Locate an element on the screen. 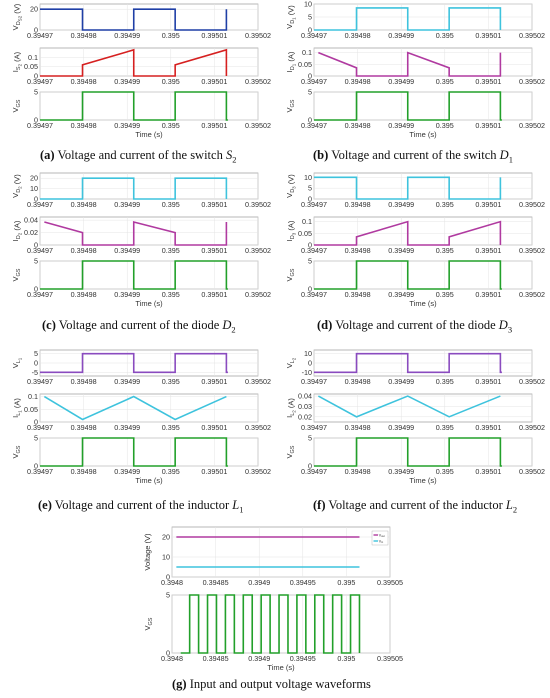 This screenshot has width=550, height=698. y-axis-label: IS2 (A) is located at coordinates (17, 61).